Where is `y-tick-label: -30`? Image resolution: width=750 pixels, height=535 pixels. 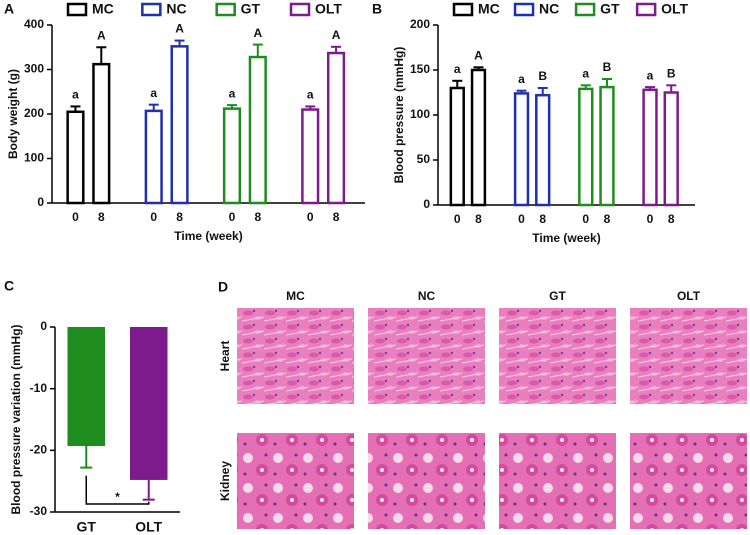
y-tick-label: -30 is located at coordinates (39, 511).